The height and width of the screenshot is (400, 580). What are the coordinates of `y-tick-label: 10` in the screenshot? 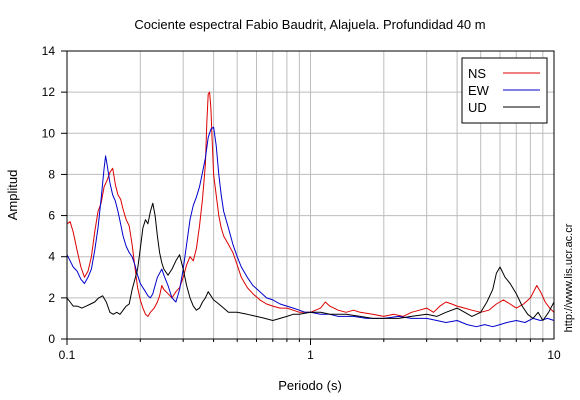 It's located at (49, 133).